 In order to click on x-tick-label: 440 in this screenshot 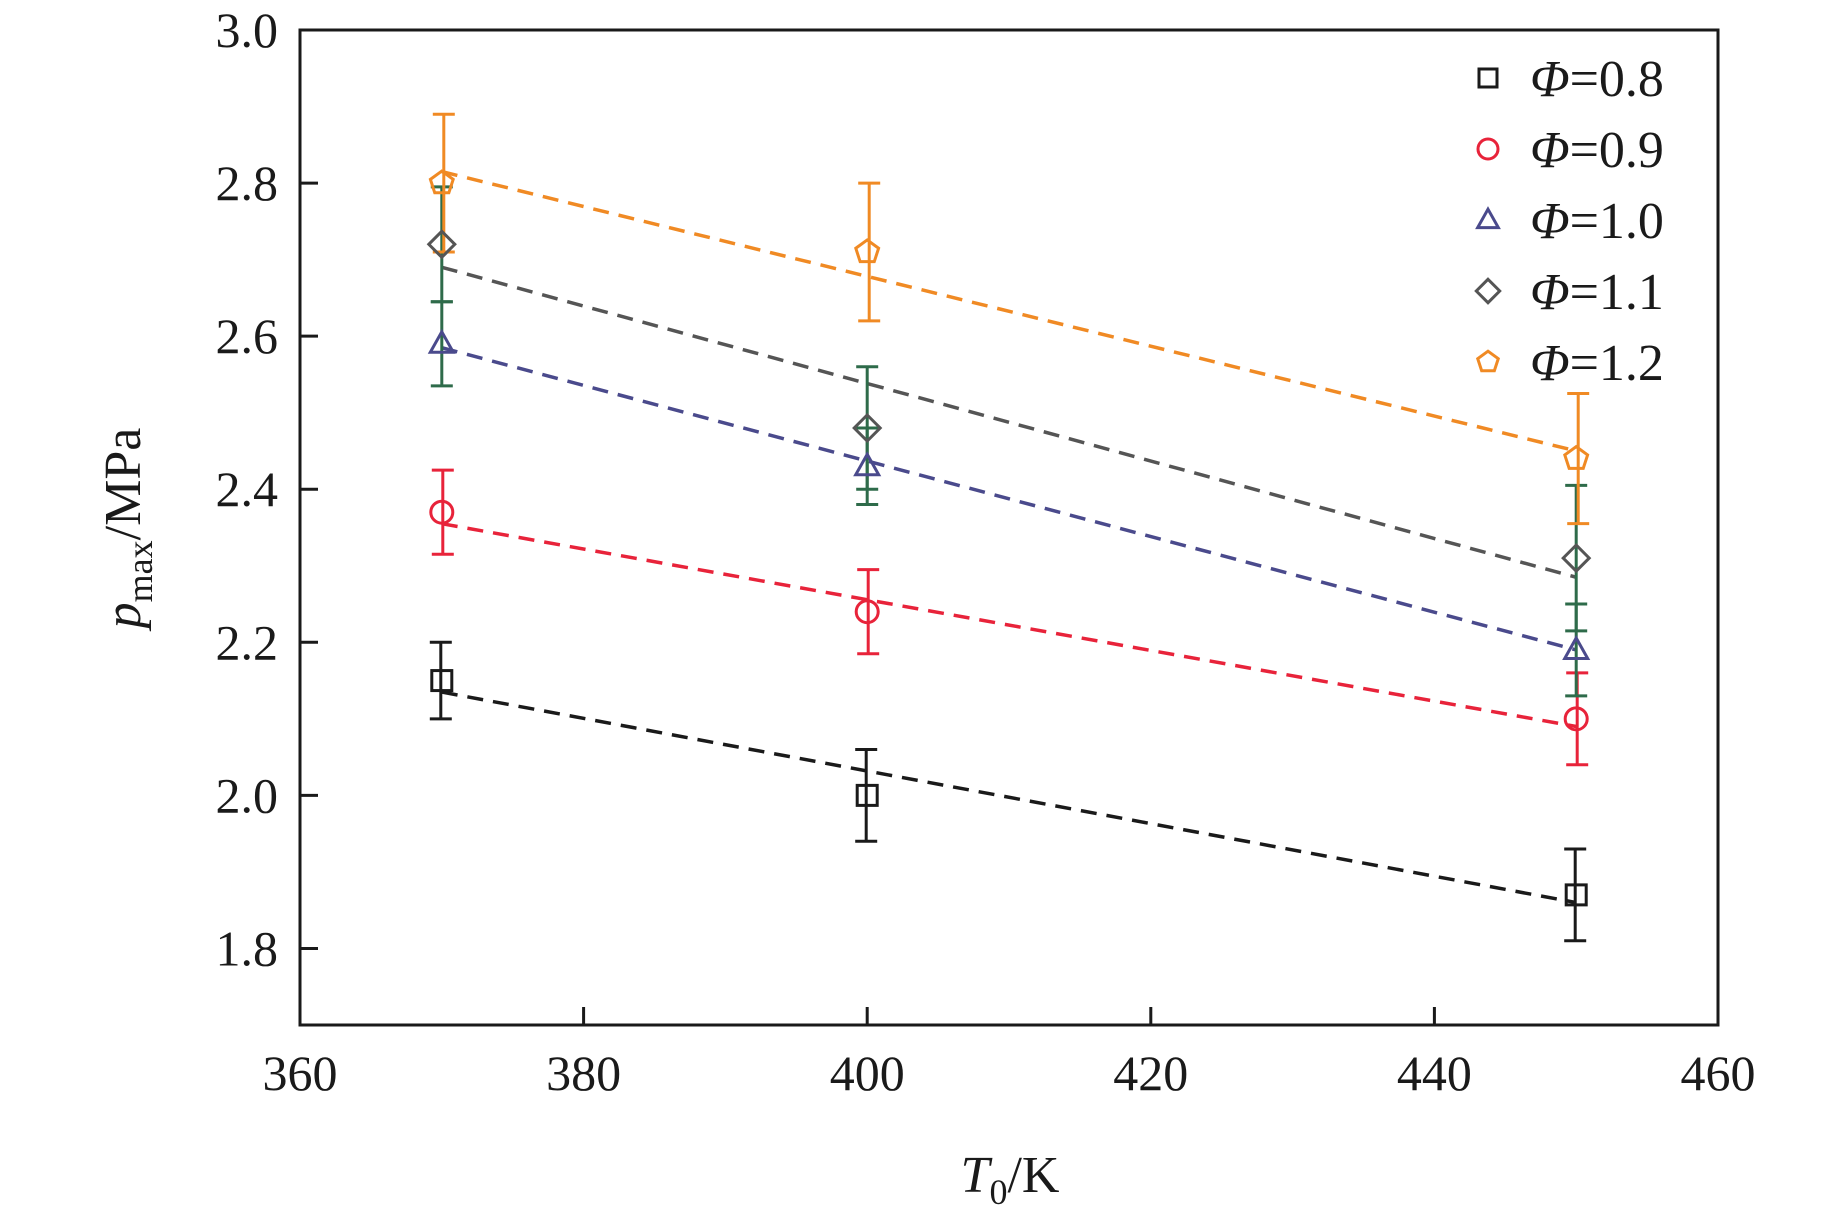, I will do `click(1434, 1073)`.